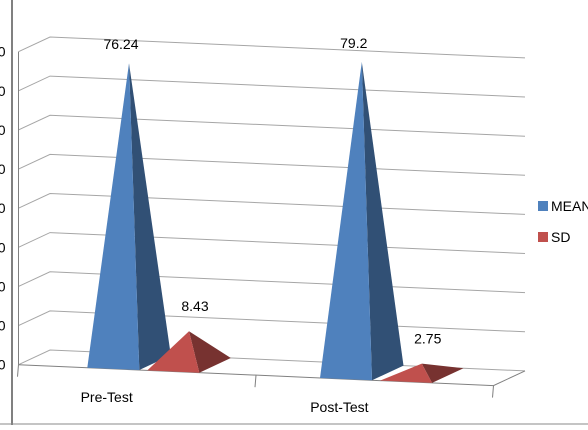  What do you see at coordinates (225, 402) in the screenshot?
I see `x-tick-labels: Pre-Test Post-Test` at bounding box center [225, 402].